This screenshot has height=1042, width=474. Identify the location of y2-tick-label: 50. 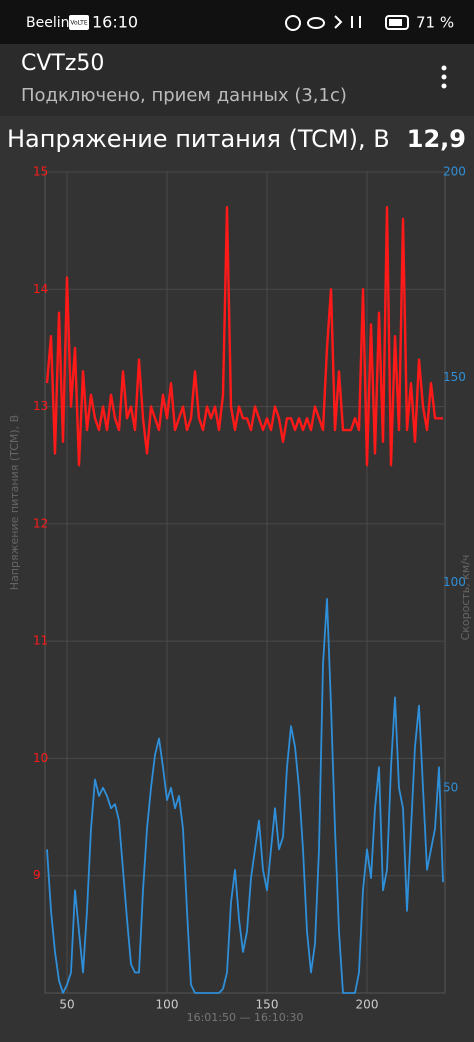
(450, 787).